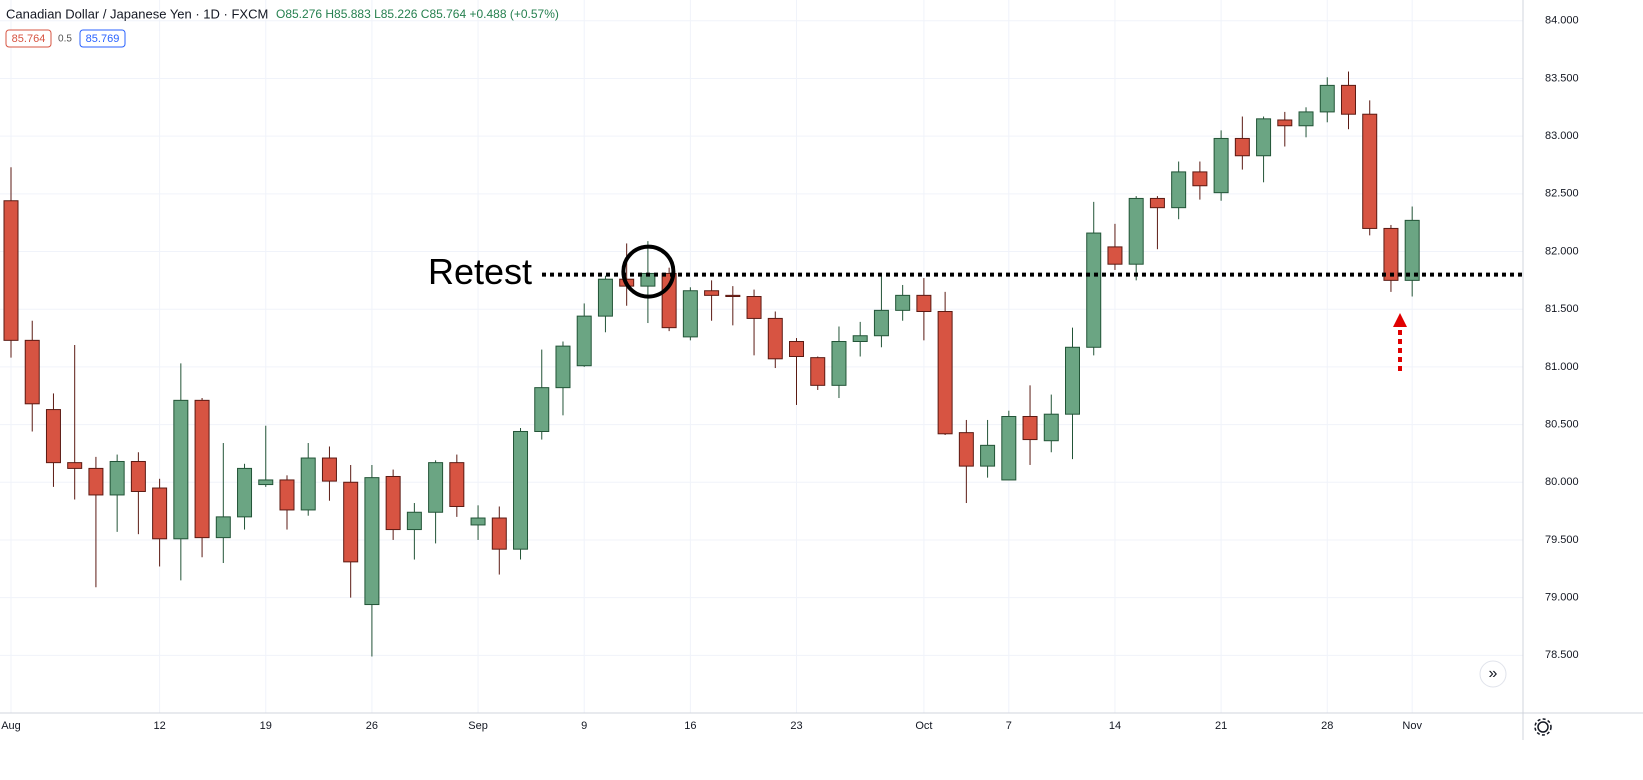  What do you see at coordinates (1562, 78) in the screenshot?
I see `y-tick-label: 83.500` at bounding box center [1562, 78].